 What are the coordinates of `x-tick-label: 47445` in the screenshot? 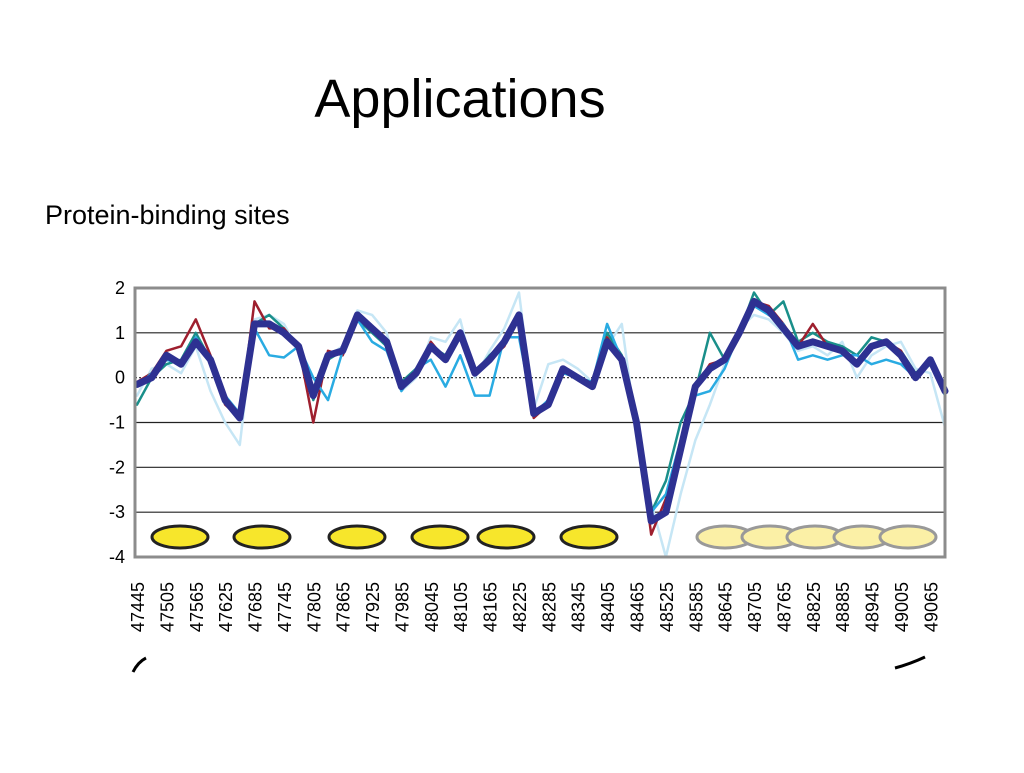 It's located at (138, 607).